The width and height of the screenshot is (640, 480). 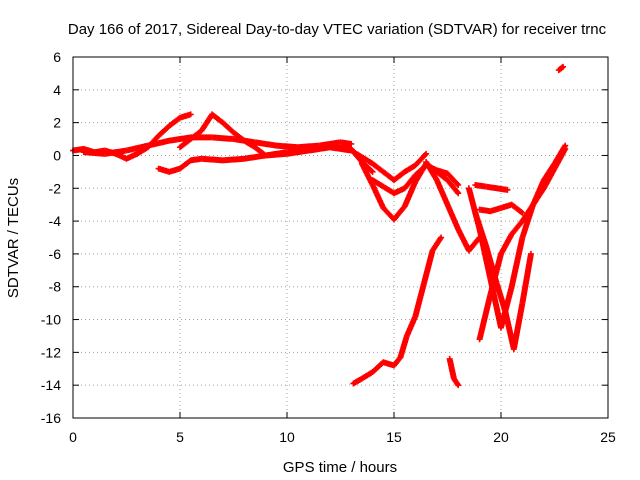 I want to click on y-tick-label: -14, so click(x=51, y=385).